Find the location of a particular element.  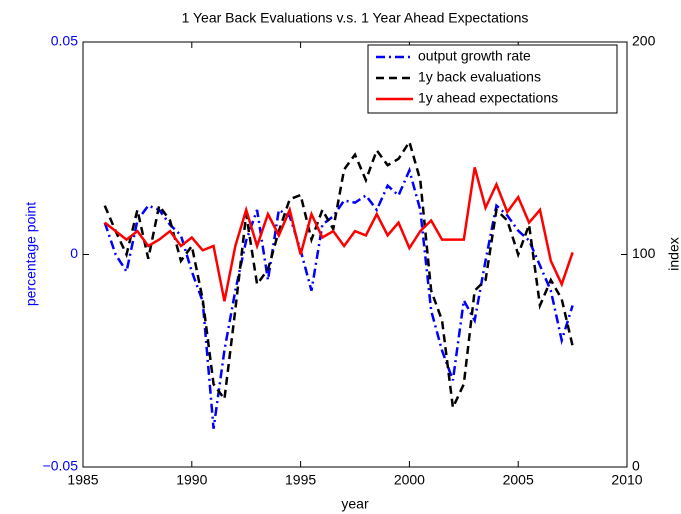

y-tick-label: −0.05 is located at coordinates (61, 466).